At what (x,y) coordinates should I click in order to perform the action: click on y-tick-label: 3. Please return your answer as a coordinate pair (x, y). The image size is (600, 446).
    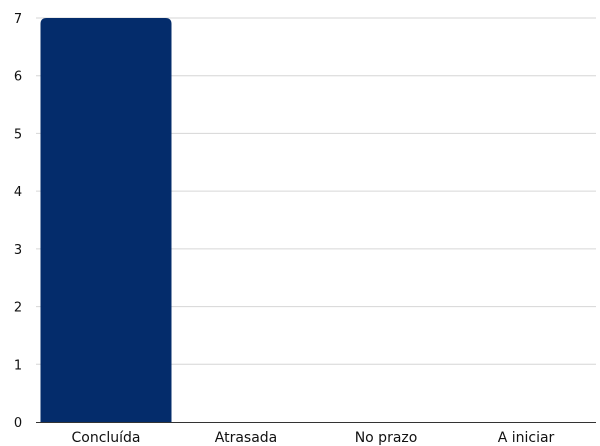
    Looking at the image, I should click on (18, 250).